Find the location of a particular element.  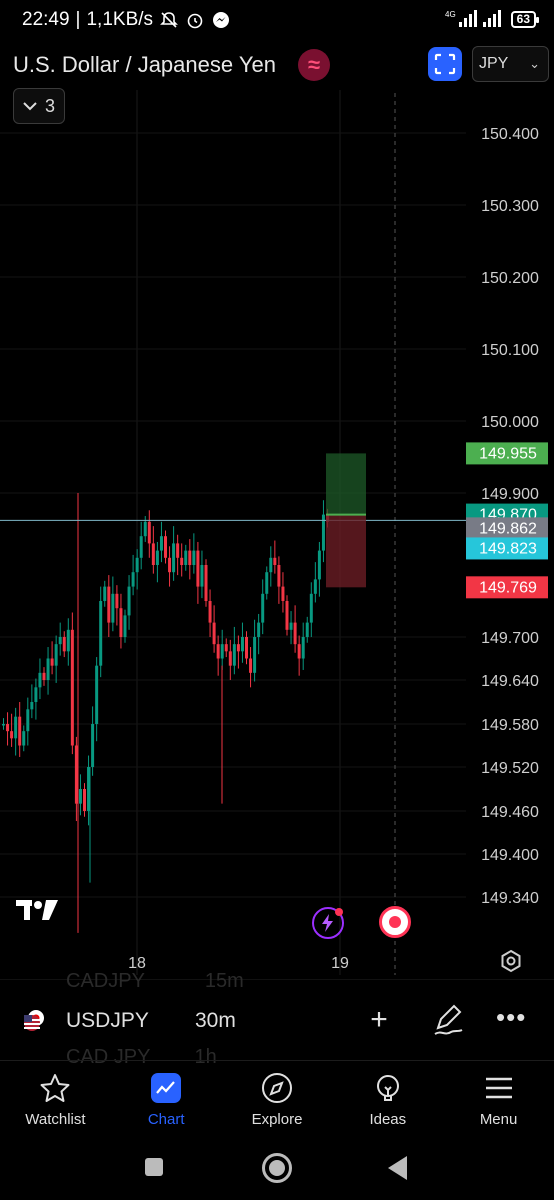

bottom-nav: Watchlist Chart Explore Ideas Menu is located at coordinates (277, 1098).